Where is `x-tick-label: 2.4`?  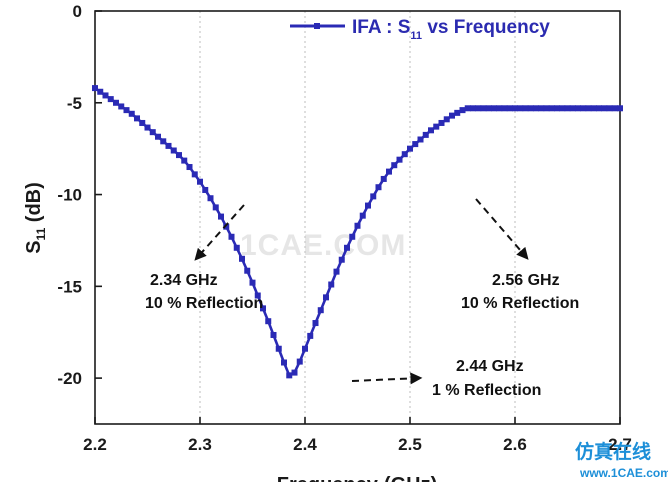
x-tick-label: 2.4 is located at coordinates (305, 444).